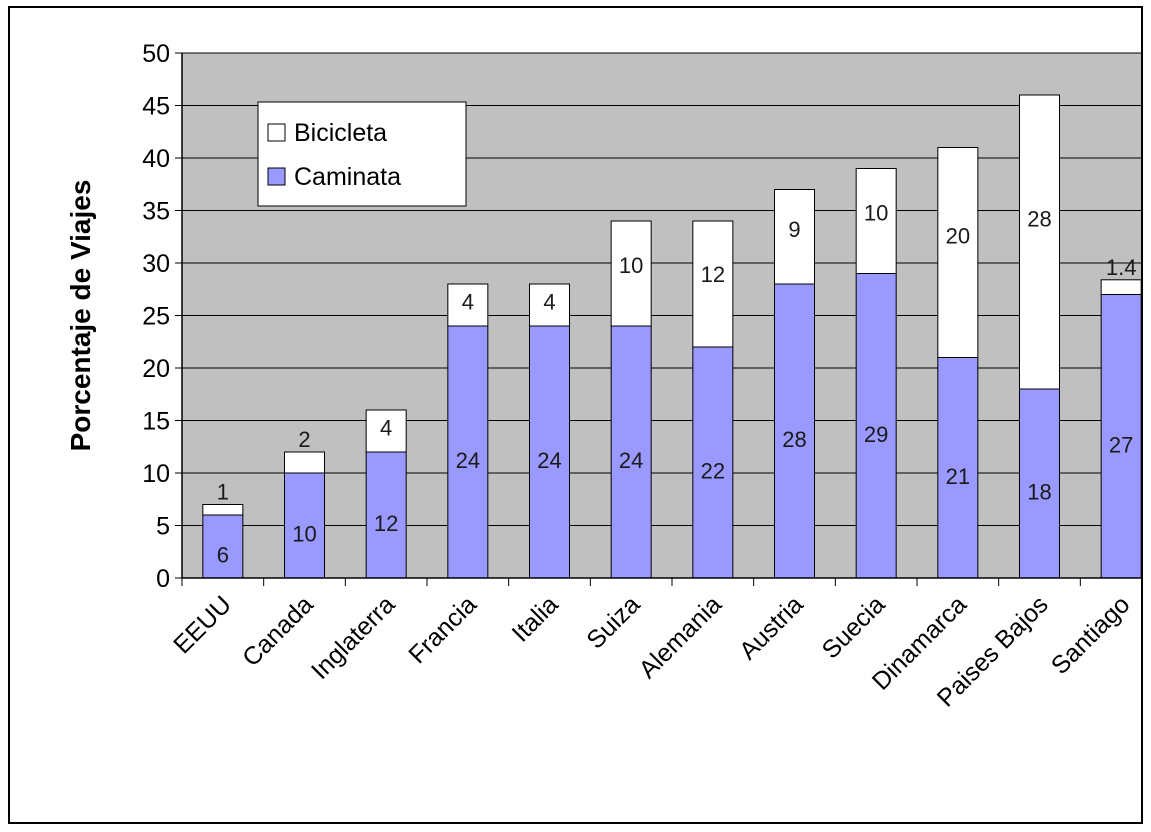 This screenshot has height=832, width=1151. I want to click on y-tick-label: 30, so click(156, 264).